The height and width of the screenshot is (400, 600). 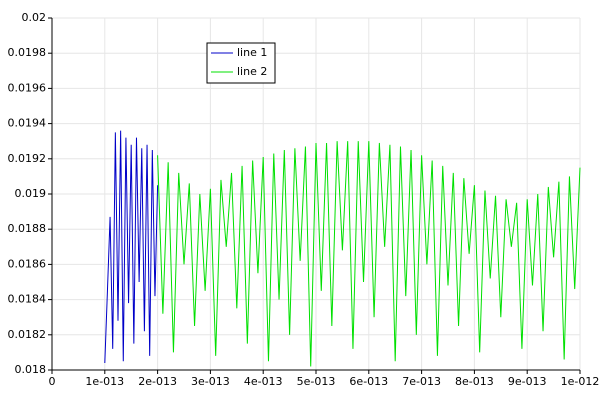 I want to click on x-tick-label: 3e-013, so click(x=210, y=381).